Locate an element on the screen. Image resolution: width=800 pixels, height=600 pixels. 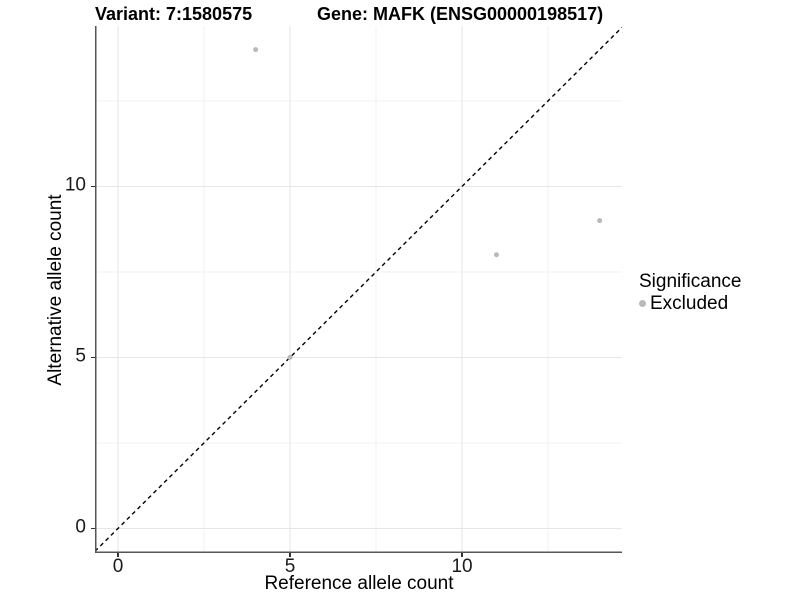
legend-label: Excluded is located at coordinates (689, 303).